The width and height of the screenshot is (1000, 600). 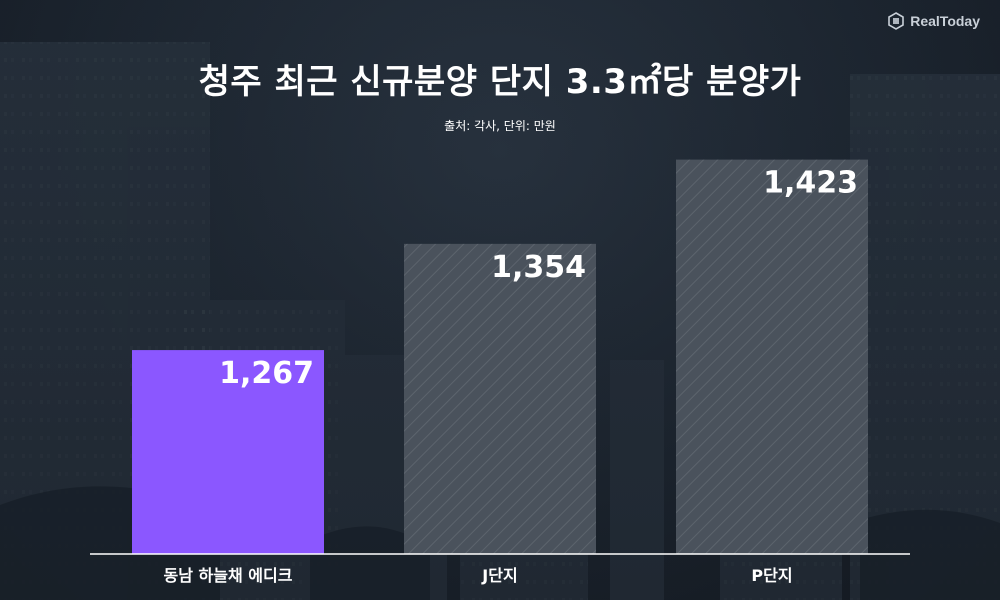 What do you see at coordinates (500, 126) in the screenshot?
I see `chart-subtitle: 출처: 각사, 단위: 만원` at bounding box center [500, 126].